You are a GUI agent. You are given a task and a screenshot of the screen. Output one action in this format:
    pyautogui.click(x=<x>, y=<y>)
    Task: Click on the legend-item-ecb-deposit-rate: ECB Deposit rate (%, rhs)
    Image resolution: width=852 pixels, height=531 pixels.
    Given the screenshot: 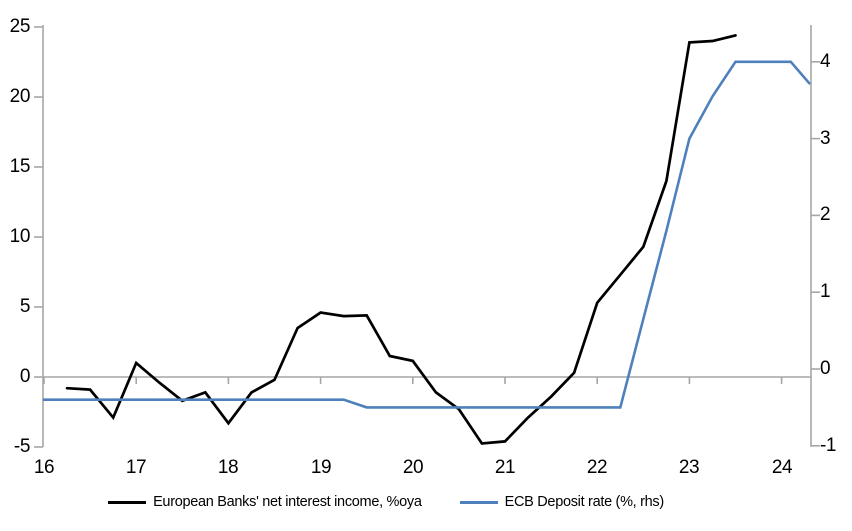 What is the action you would take?
    pyautogui.click(x=562, y=502)
    